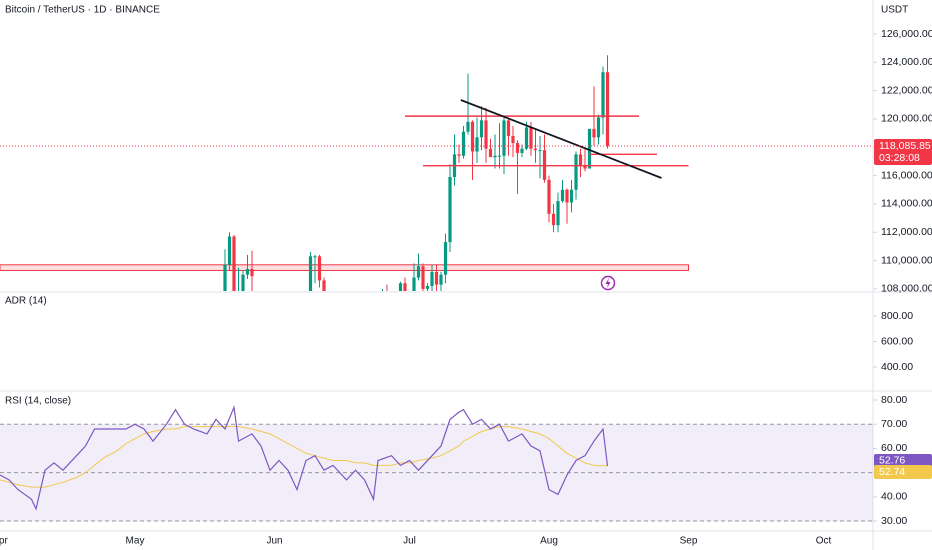 Image resolution: width=932 pixels, height=550 pixels. Describe the element at coordinates (892, 461) in the screenshot. I see `price-tag-label: 52.76` at that location.